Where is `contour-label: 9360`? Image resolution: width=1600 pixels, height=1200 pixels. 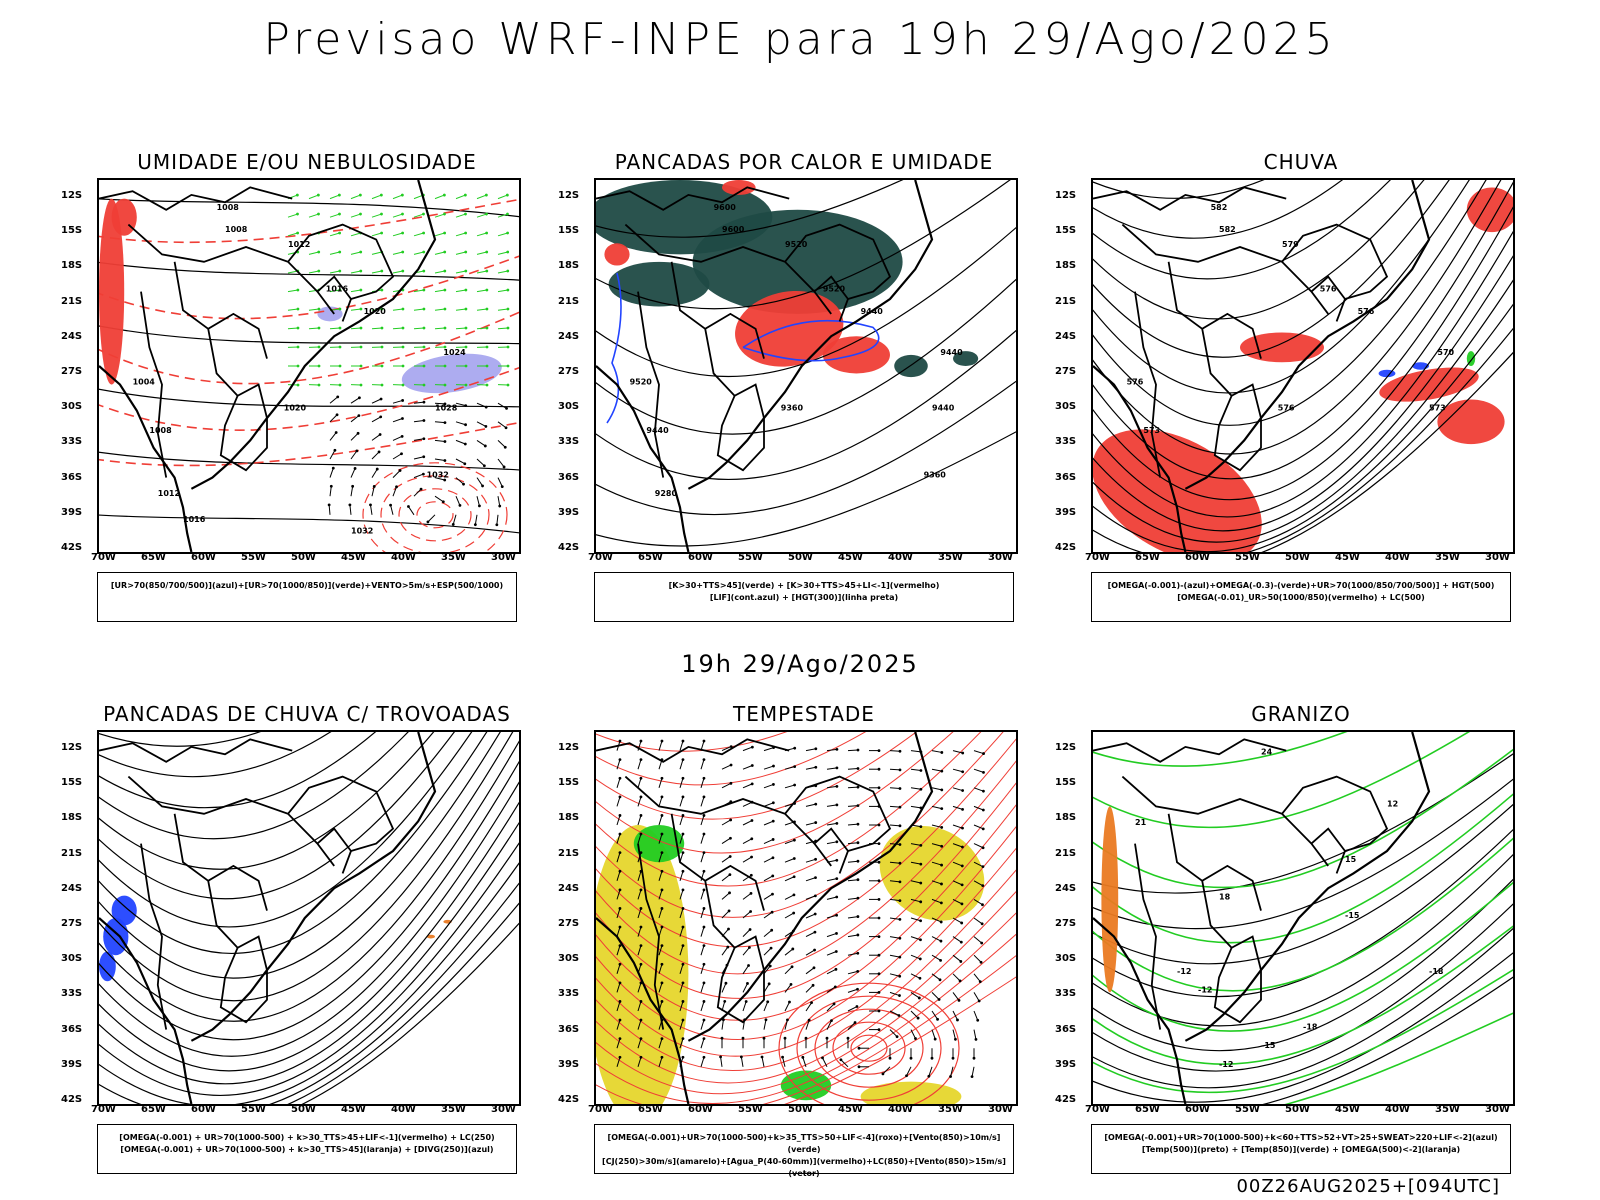 contour-label: 9360 is located at coordinates (935, 475).